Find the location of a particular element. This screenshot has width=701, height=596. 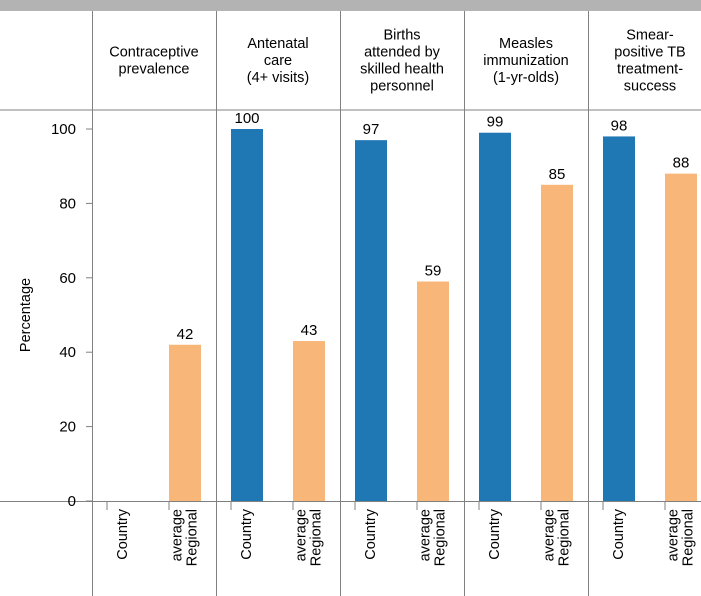

bar-value-label: 98 is located at coordinates (619, 125).